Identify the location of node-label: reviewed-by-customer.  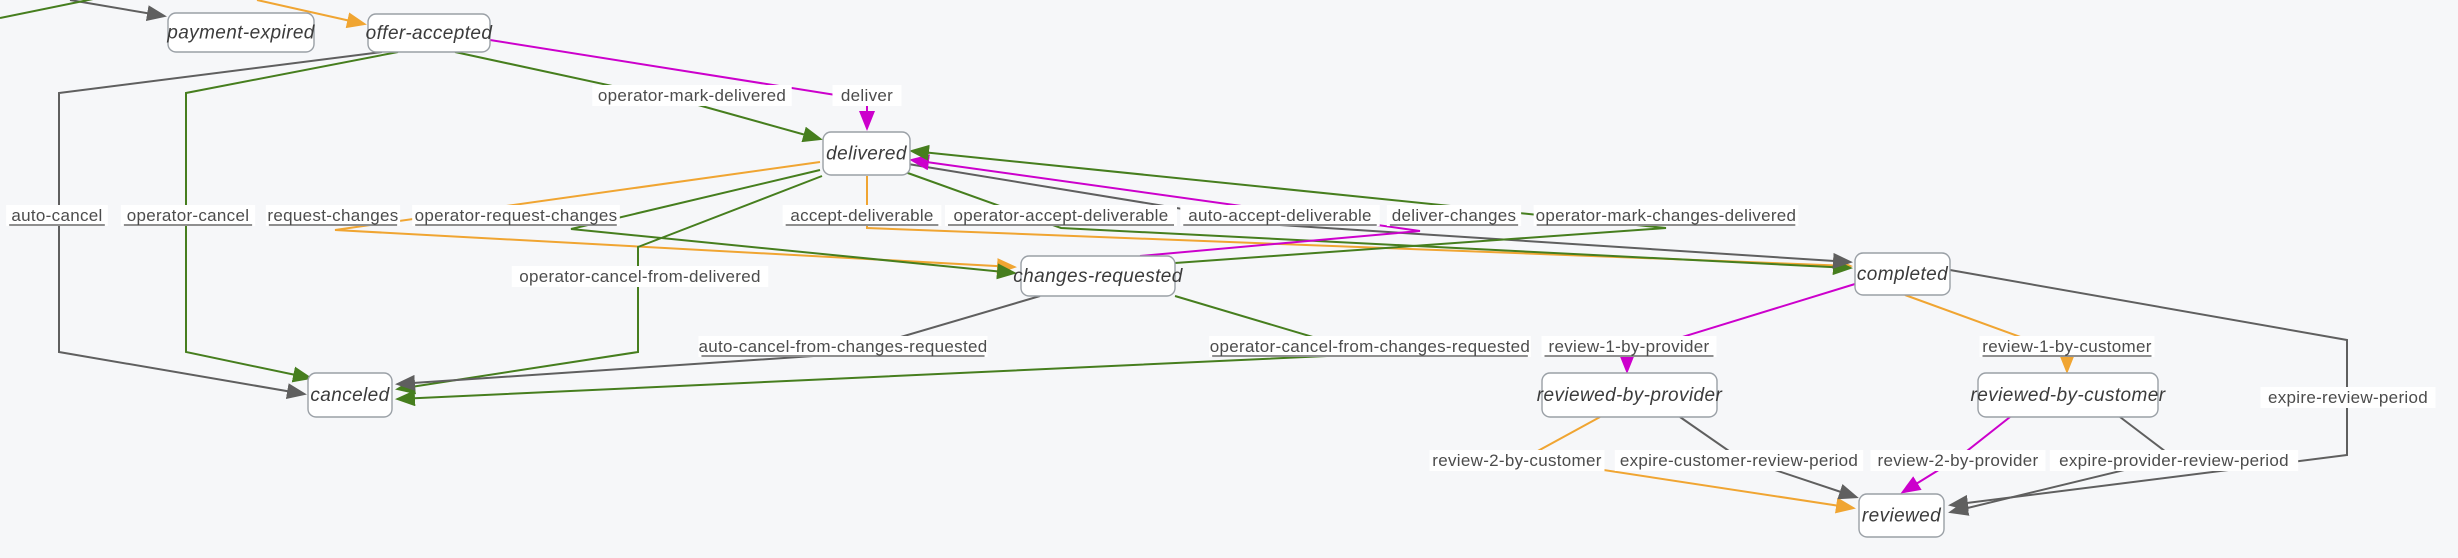
(2068, 395).